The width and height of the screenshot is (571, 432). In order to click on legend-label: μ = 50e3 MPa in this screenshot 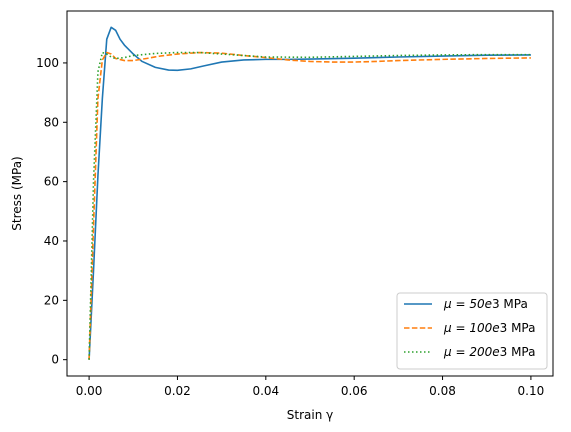, I will do `click(485, 304)`.